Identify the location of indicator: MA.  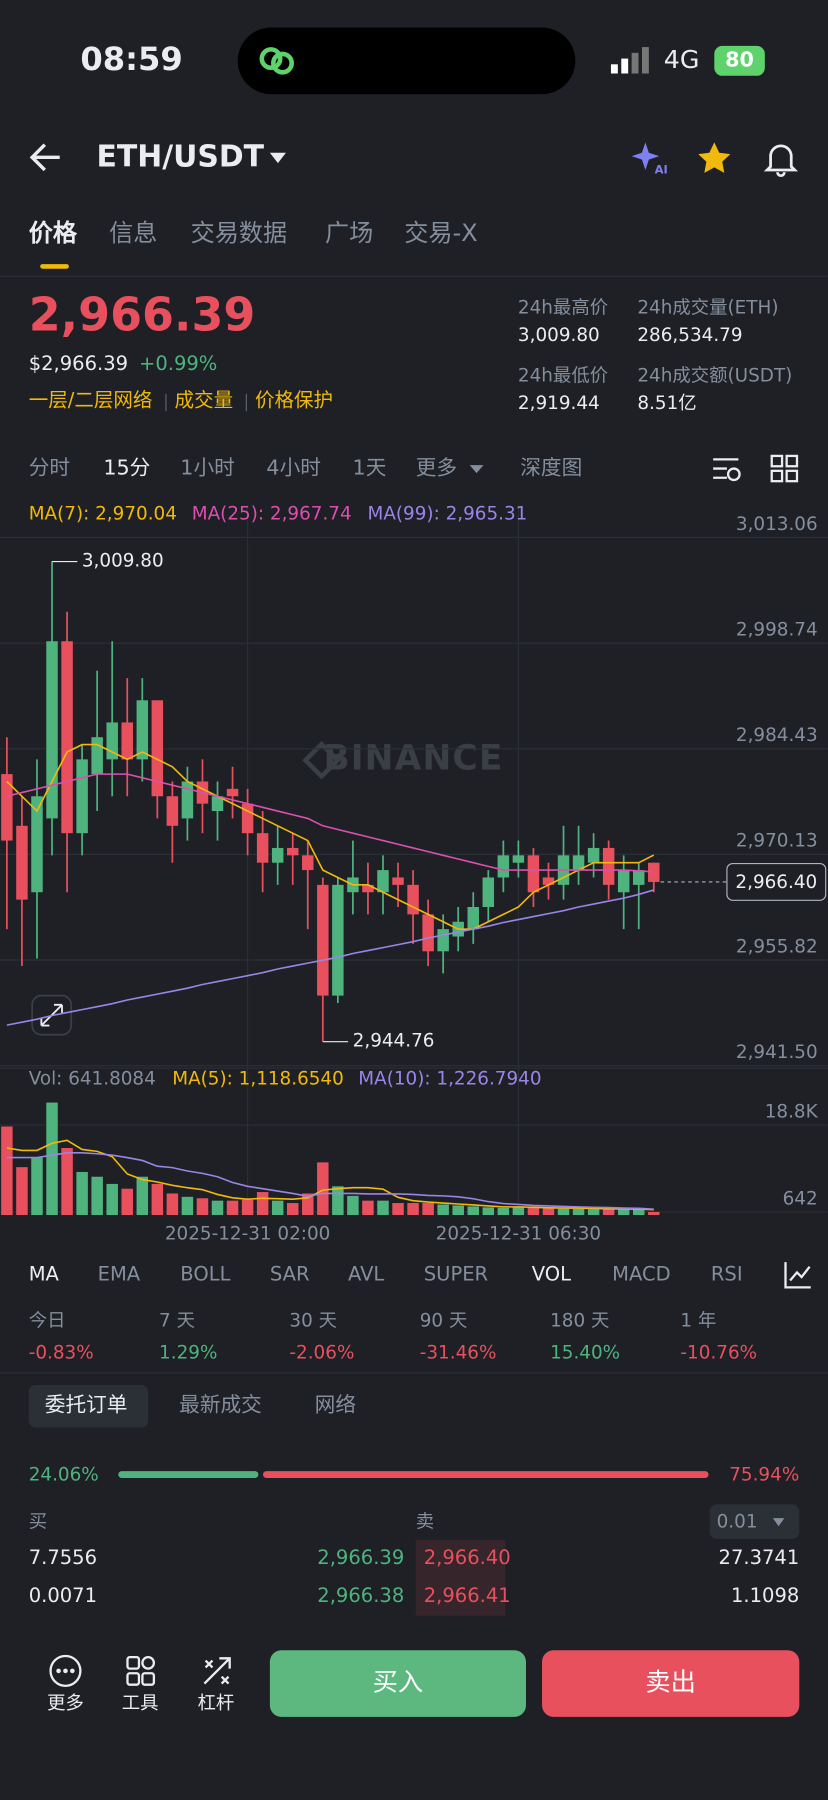
(43, 1275).